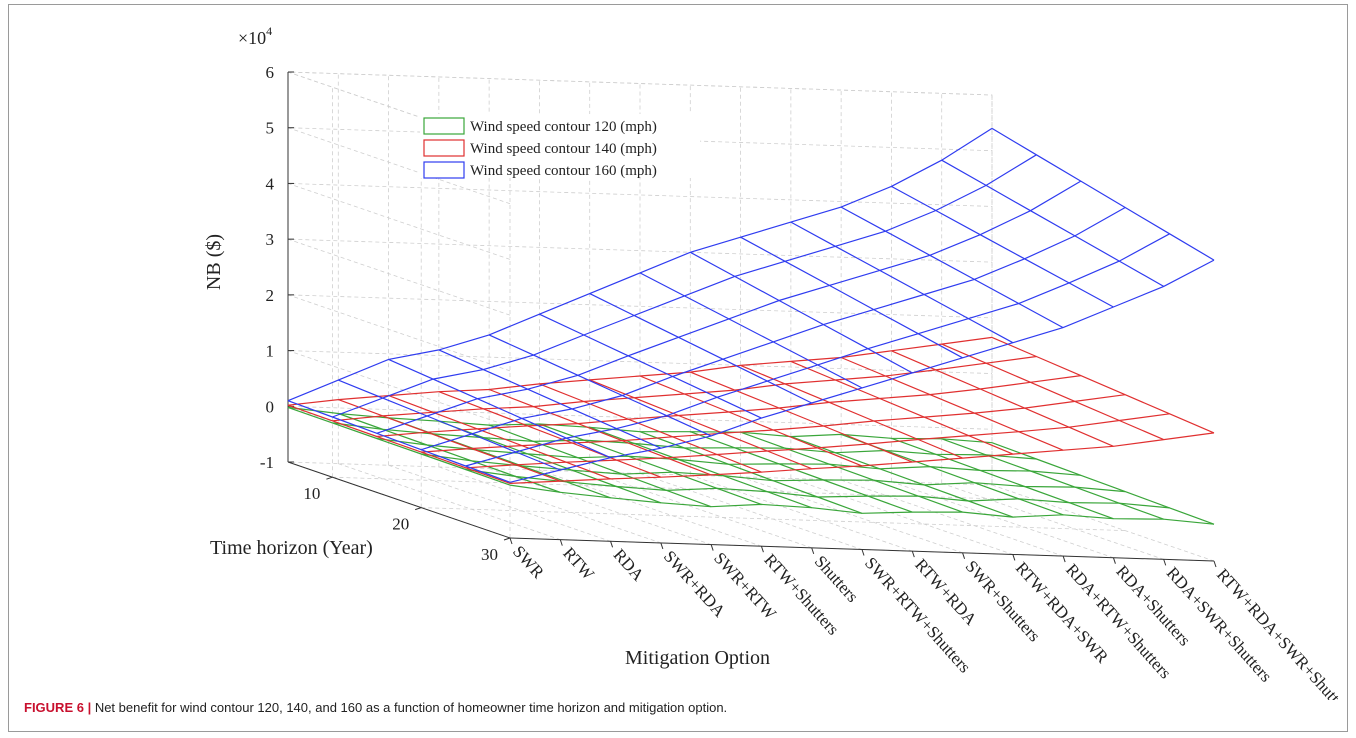 The width and height of the screenshot is (1356, 738). Describe the element at coordinates (311, 493) in the screenshot. I see `y-tick-label: 10` at that location.